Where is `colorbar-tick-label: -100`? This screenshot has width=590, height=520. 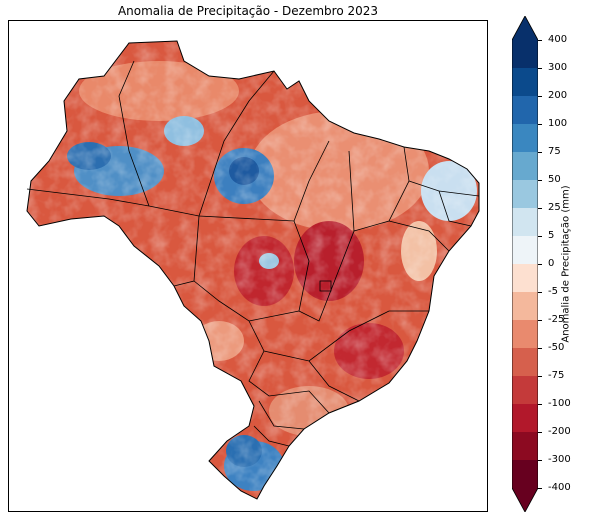
colorbar-tick-label: -100 is located at coordinates (559, 403).